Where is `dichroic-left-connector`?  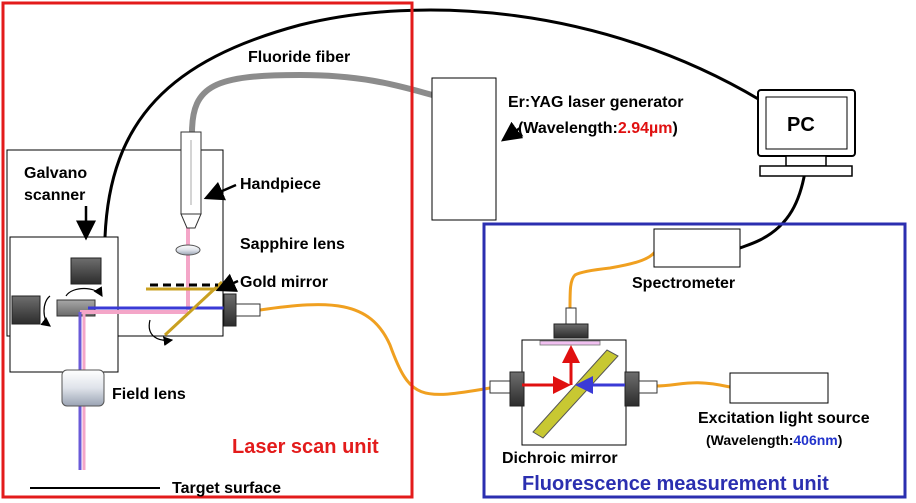 dichroic-left-connector is located at coordinates (500, 387).